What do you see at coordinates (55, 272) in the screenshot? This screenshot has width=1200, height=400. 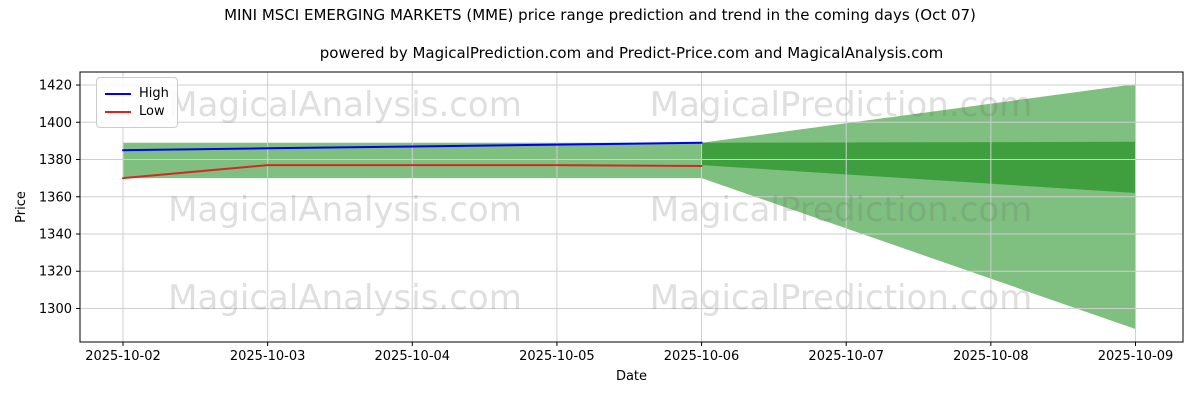 I see `y-tick-label: 1320` at bounding box center [55, 272].